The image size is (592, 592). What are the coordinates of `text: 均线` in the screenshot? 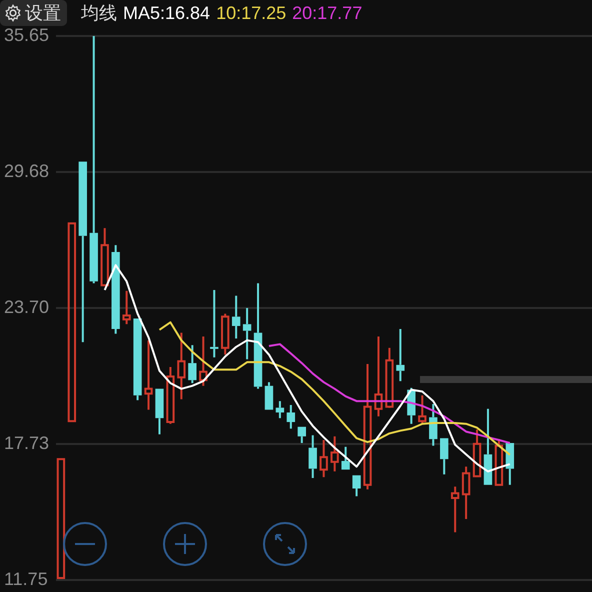 It's located at (99, 13).